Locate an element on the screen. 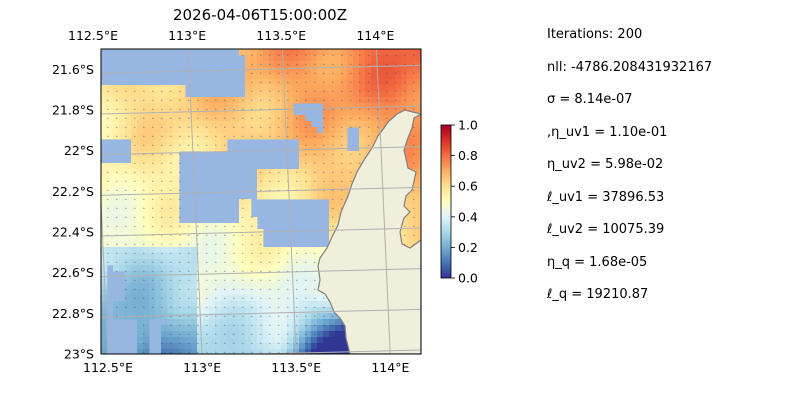  meridian-line is located at coordinates (105, 272).